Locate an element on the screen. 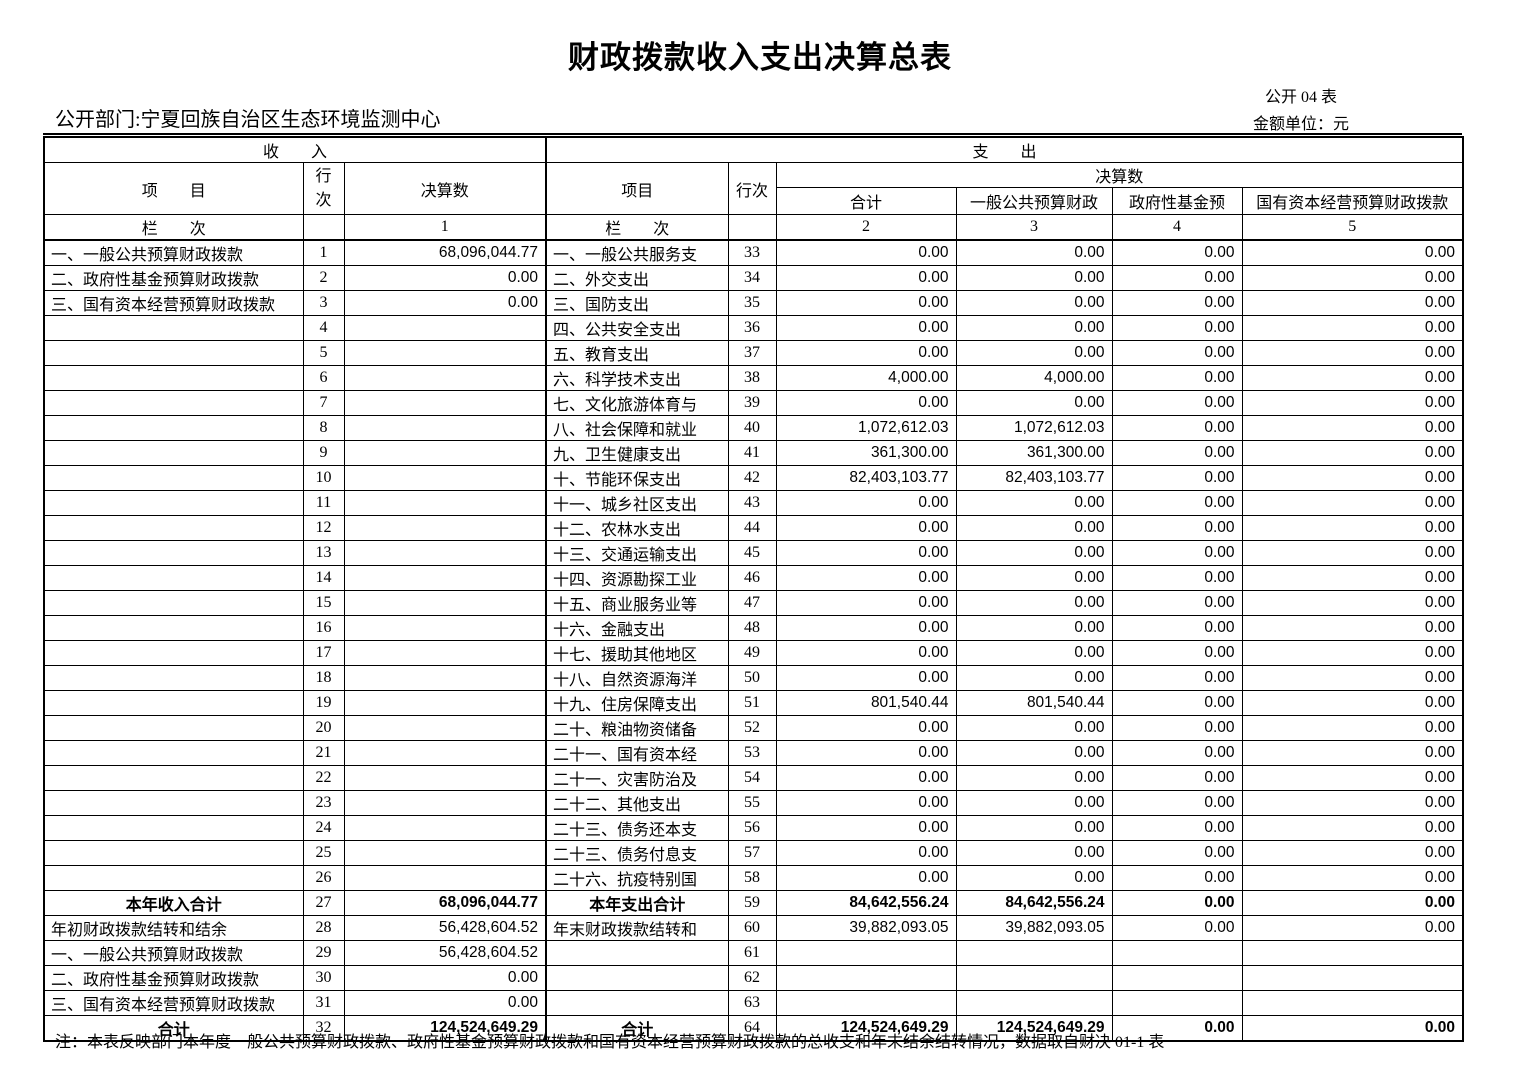 The height and width of the screenshot is (1074, 1520). income-line-cell: 29 is located at coordinates (323, 953).